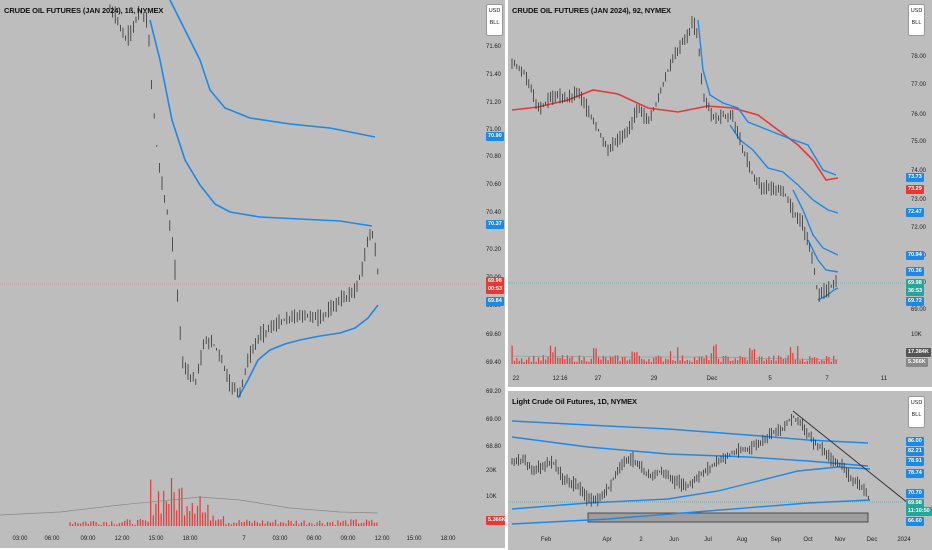 This screenshot has height=550, width=932. I want to click on time-axis-label: Apr, so click(607, 540).